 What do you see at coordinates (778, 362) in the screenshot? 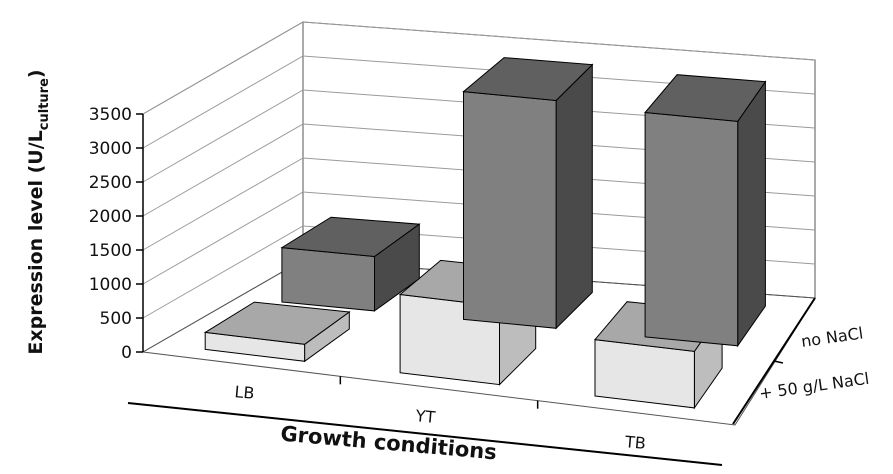
I see `depth-tick` at bounding box center [778, 362].